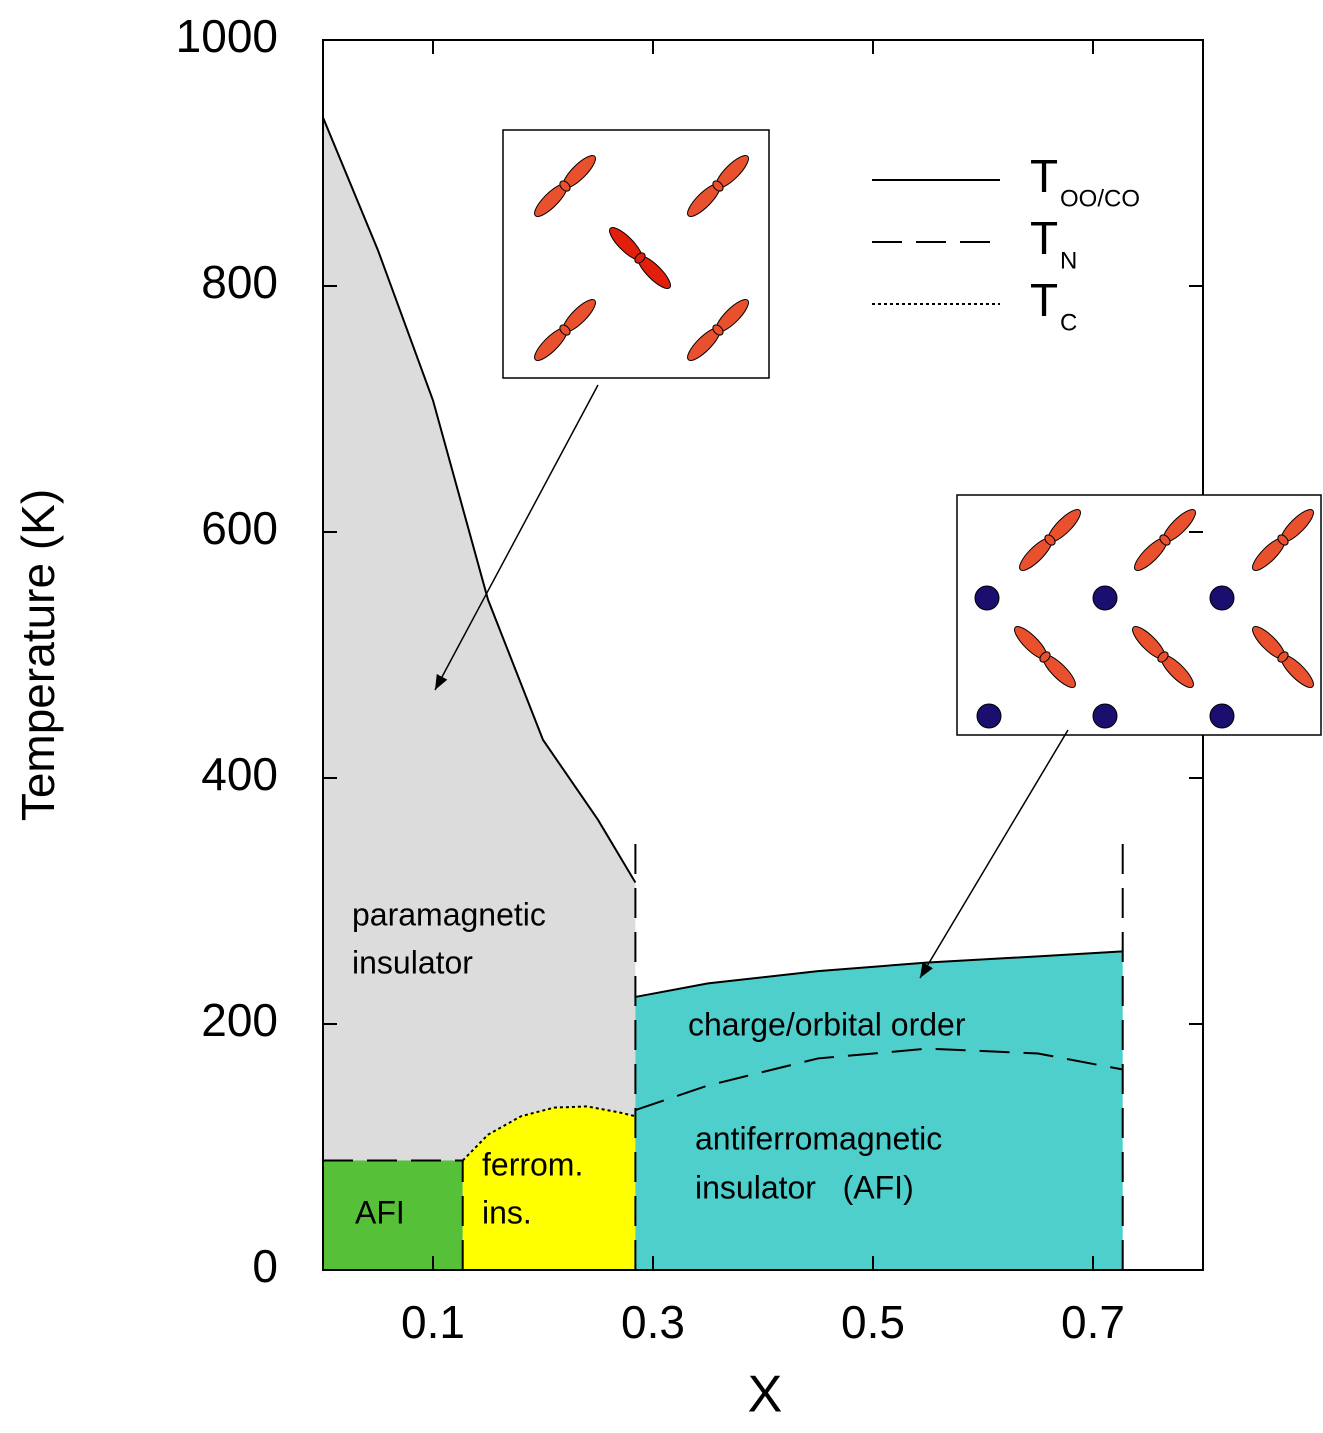 Image resolution: width=1323 pixels, height=1433 pixels. I want to click on x-tick-label: 0.3, so click(653, 1322).